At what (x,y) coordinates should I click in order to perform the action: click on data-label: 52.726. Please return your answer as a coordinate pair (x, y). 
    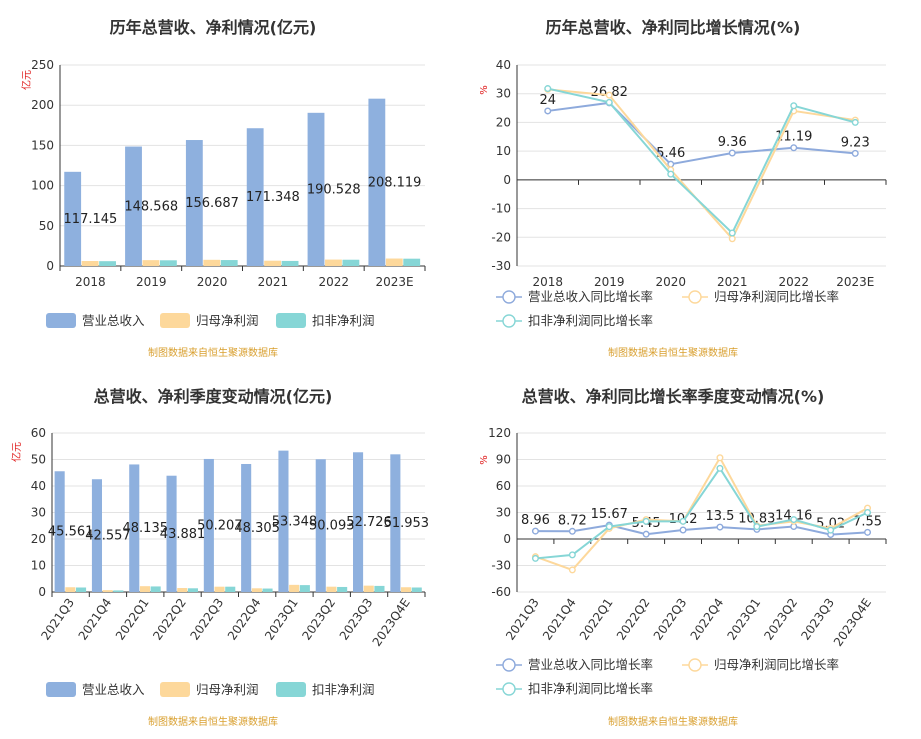
    Looking at the image, I should click on (369, 522).